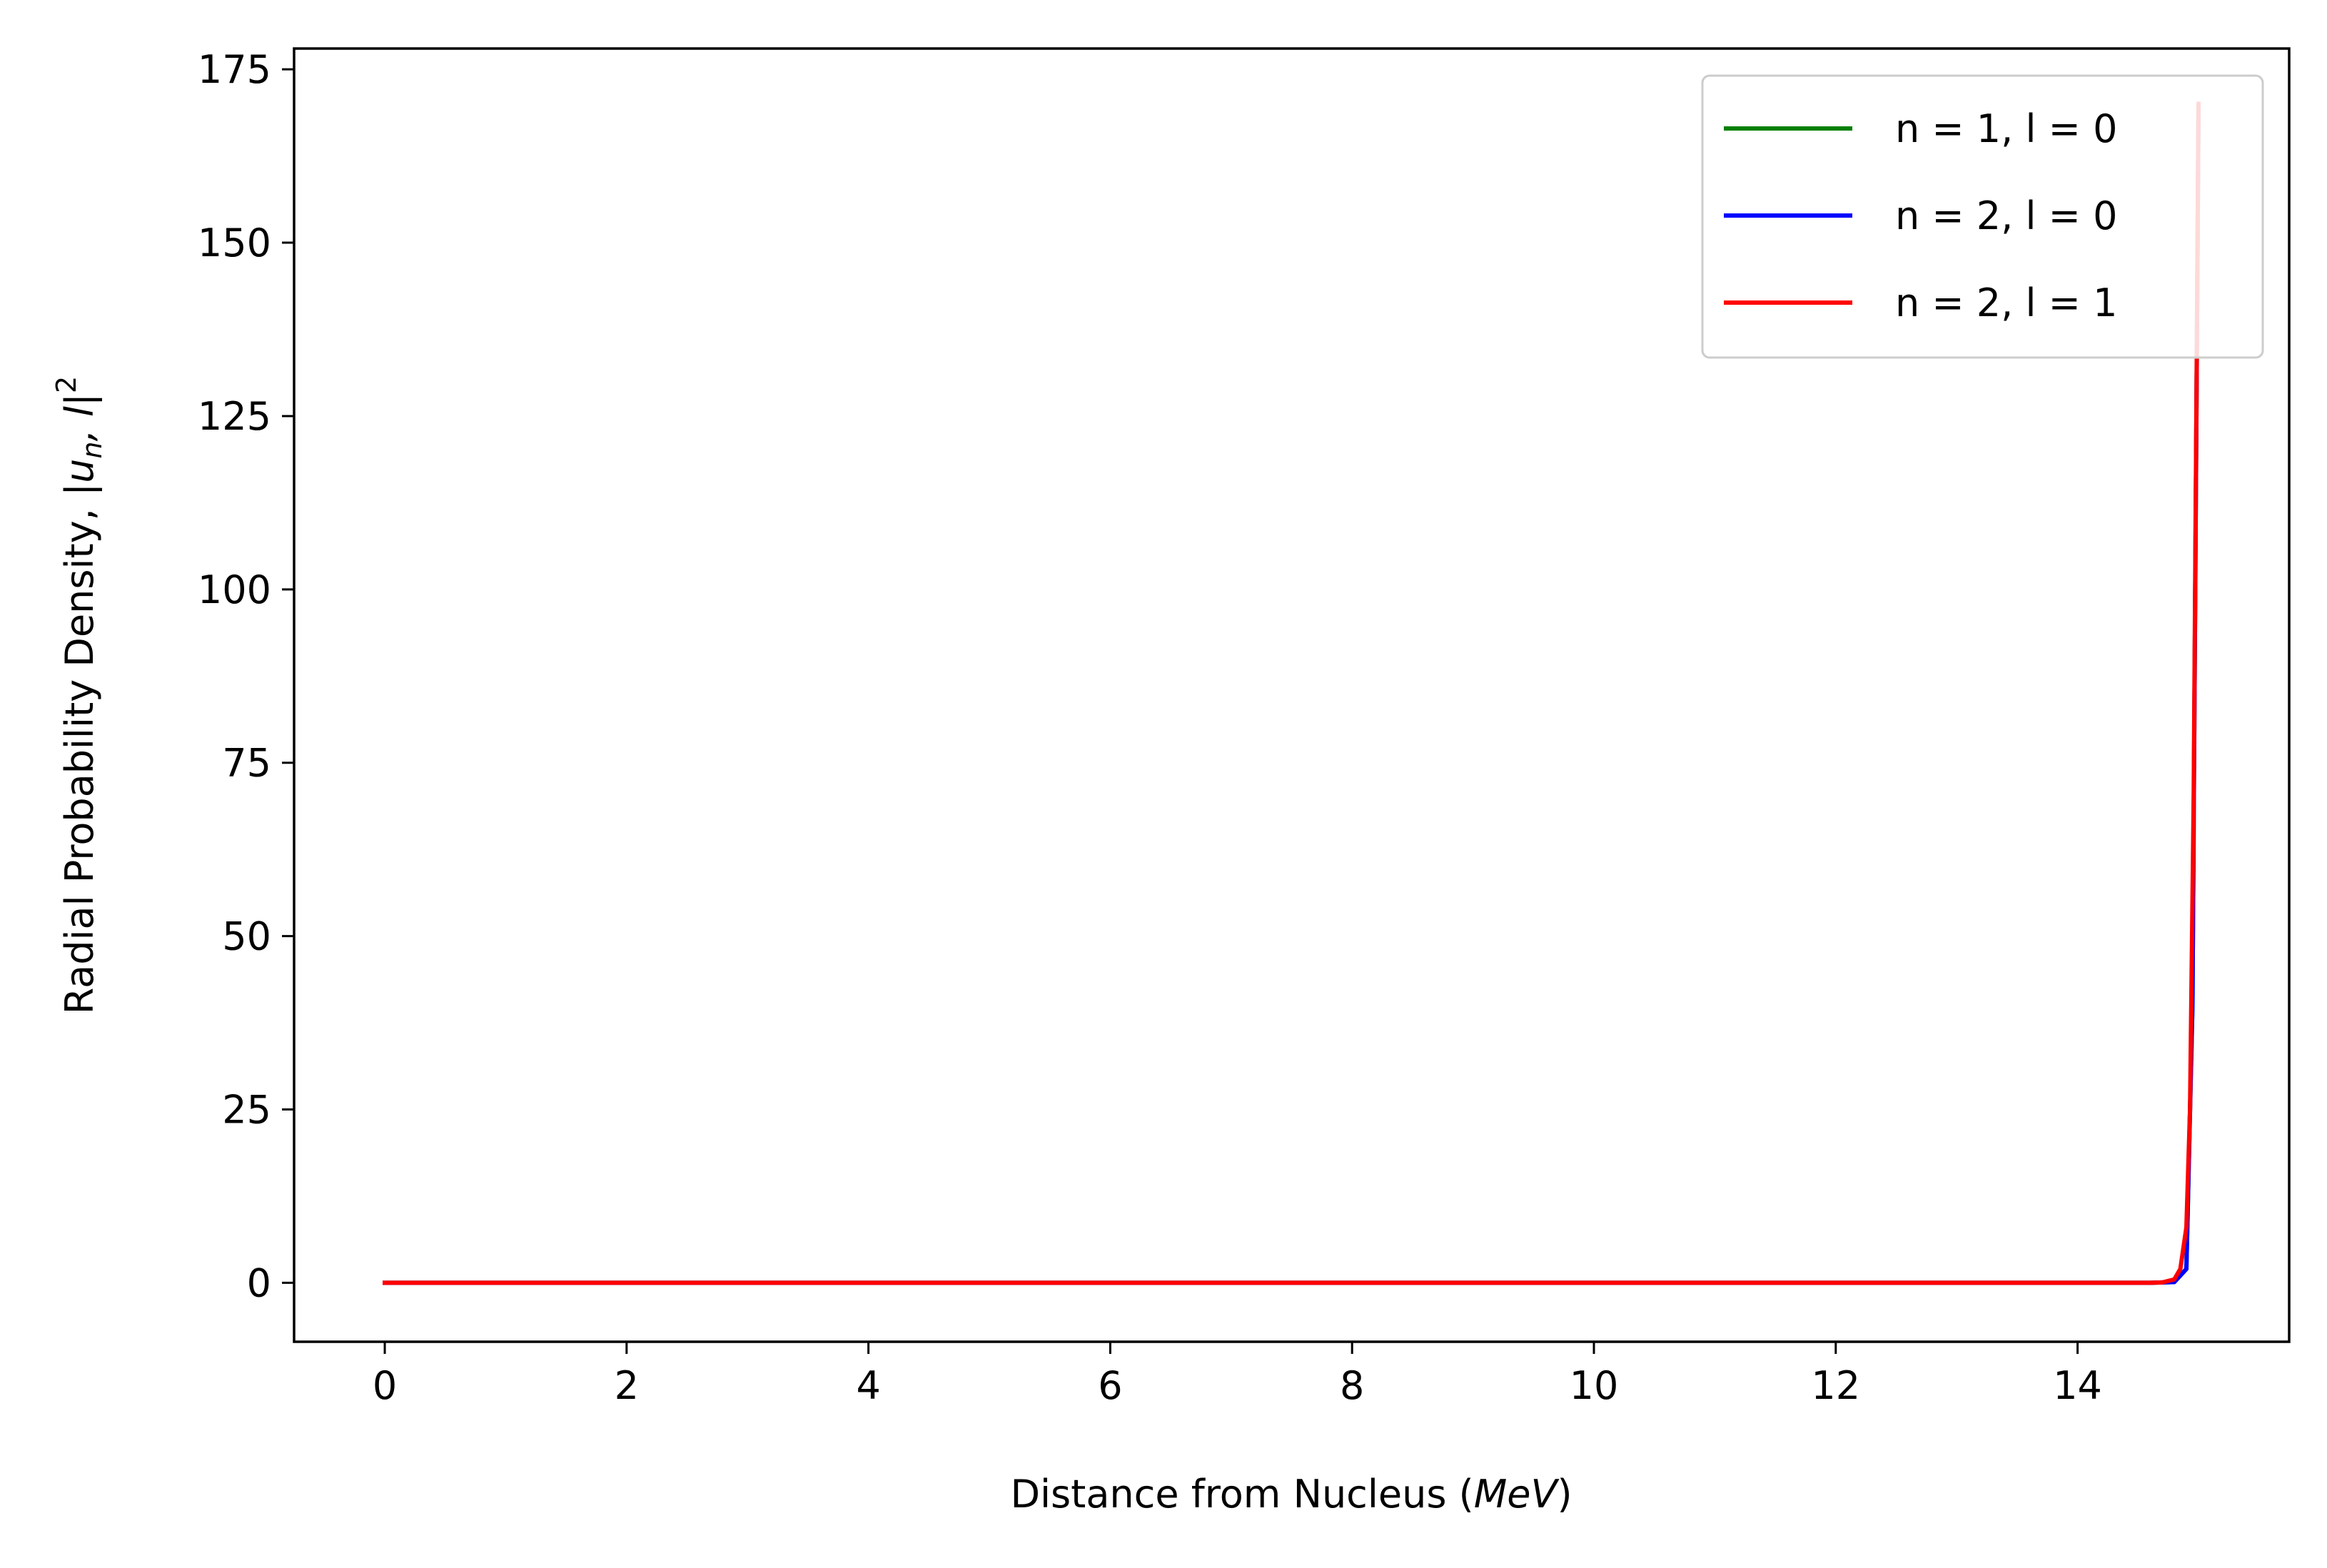 The image size is (2327, 1568). I want to click on x-tick-label: 0, so click(385, 1385).